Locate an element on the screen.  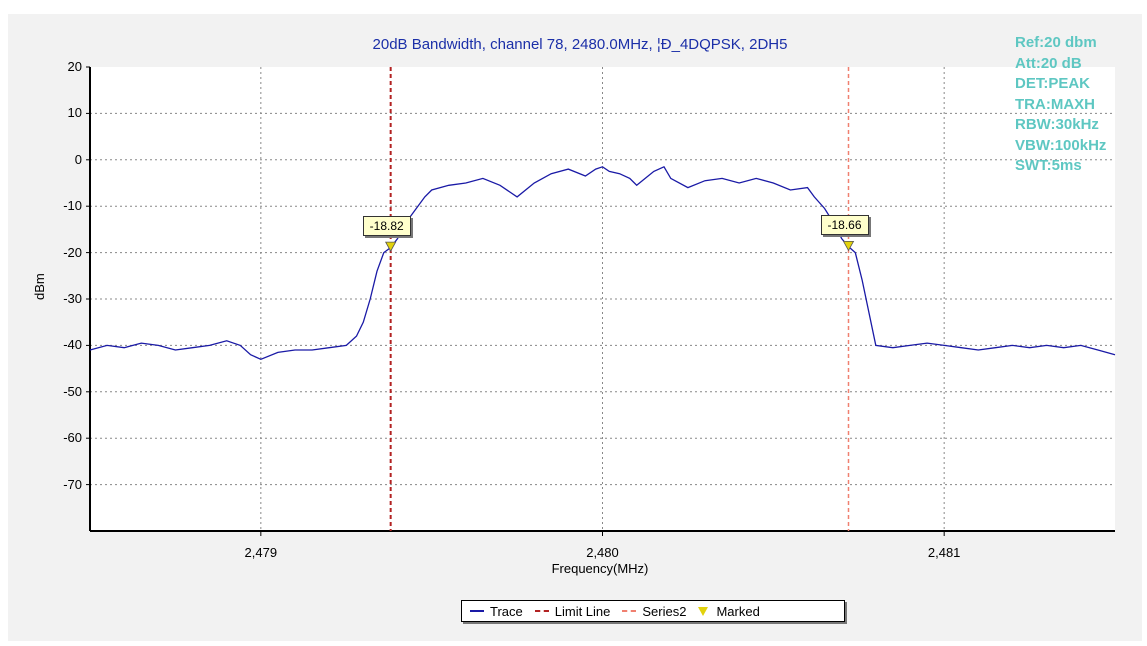
legend: Trace Limit Line Series2 Marked is located at coordinates (653, 611).